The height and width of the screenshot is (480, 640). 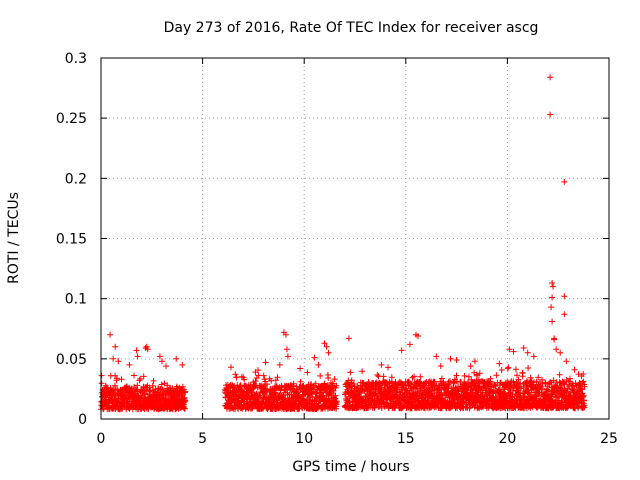 What do you see at coordinates (71, 360) in the screenshot?
I see `y-tick-label: 0.05` at bounding box center [71, 360].